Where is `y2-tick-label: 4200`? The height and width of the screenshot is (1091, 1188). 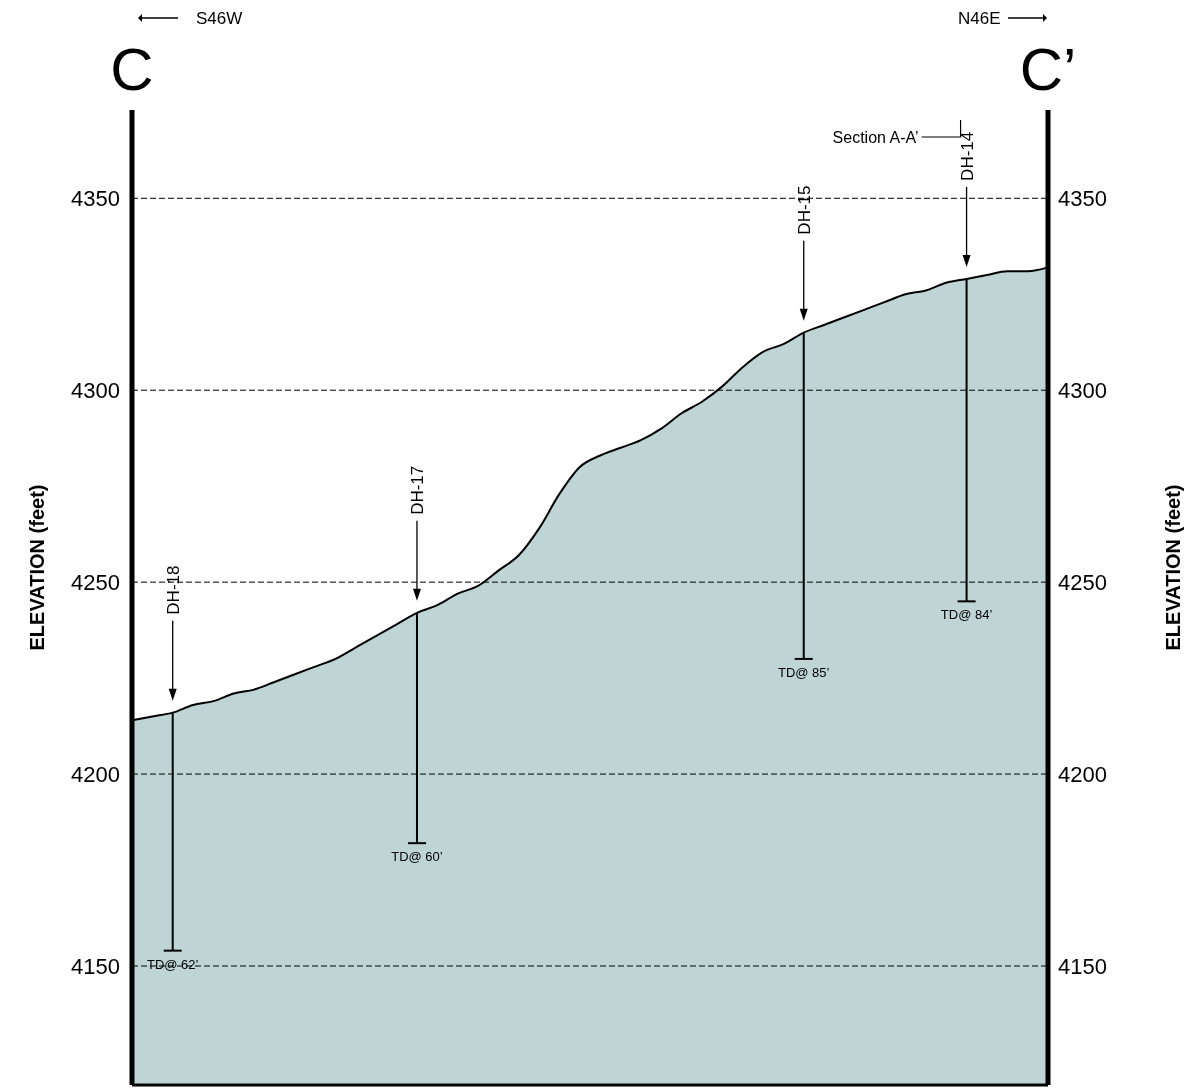 y2-tick-label: 4200 is located at coordinates (1082, 774).